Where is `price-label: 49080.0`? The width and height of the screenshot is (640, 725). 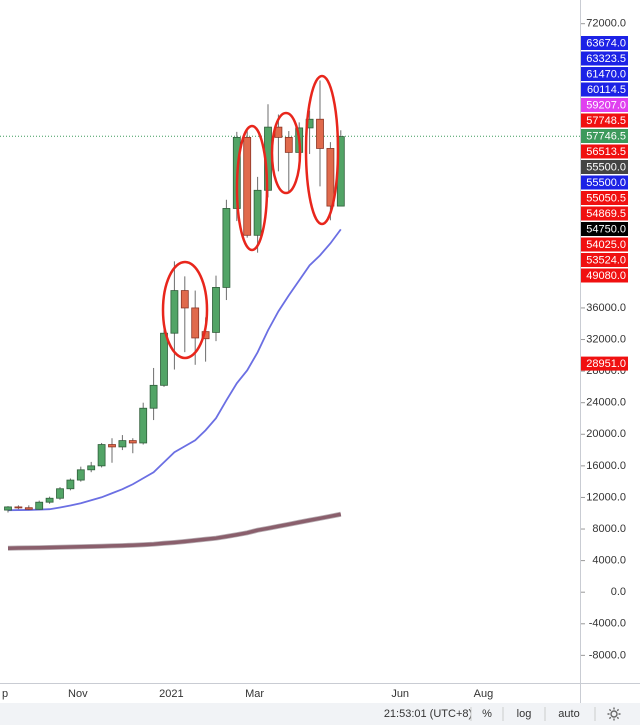 price-label: 49080.0 is located at coordinates (606, 276).